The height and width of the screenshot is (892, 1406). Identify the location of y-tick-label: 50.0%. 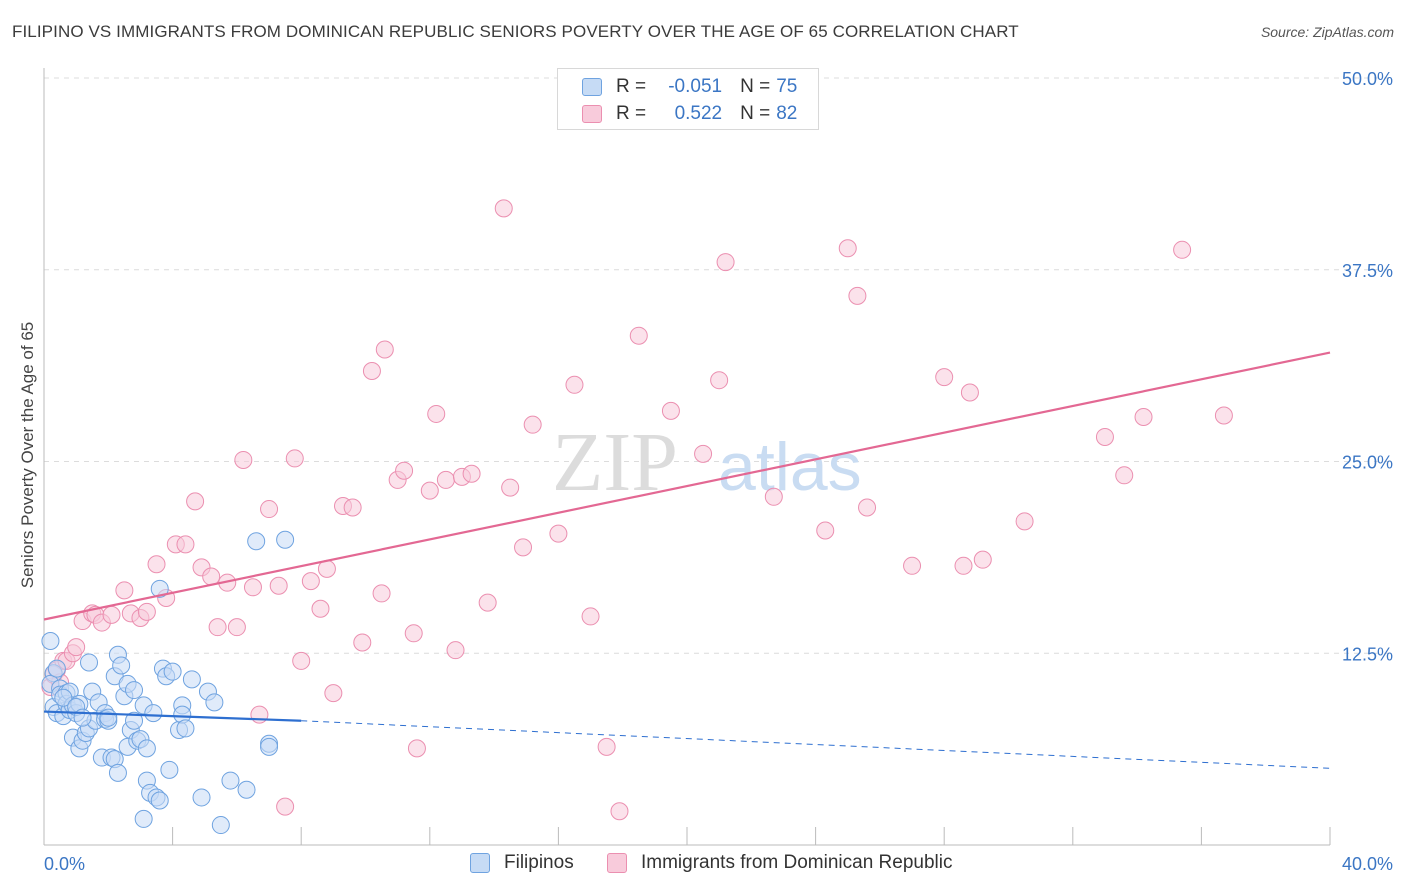
(1367, 79).